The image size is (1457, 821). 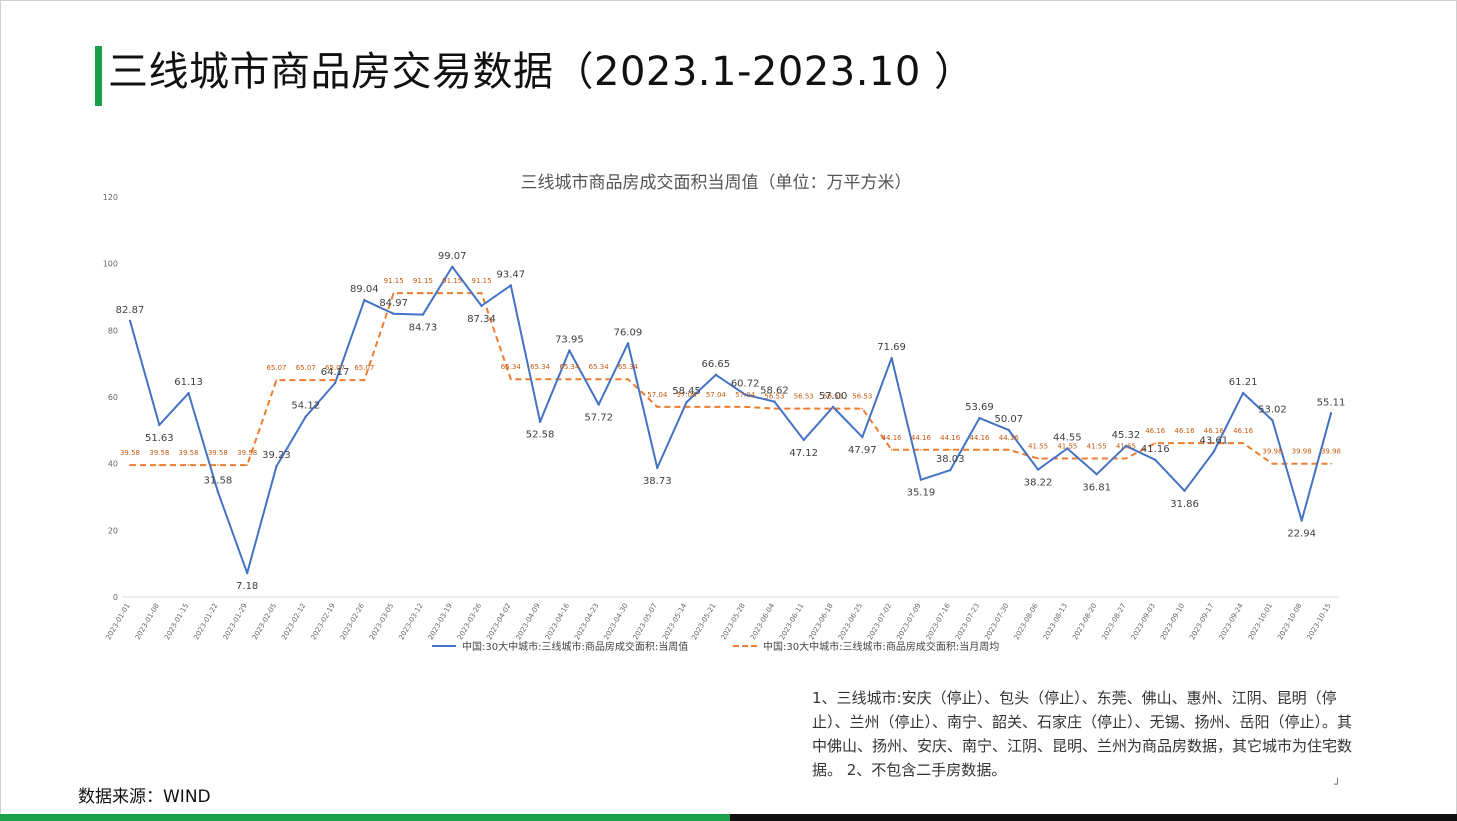 I want to click on data-label-weekly: 73.95, so click(x=569, y=340).